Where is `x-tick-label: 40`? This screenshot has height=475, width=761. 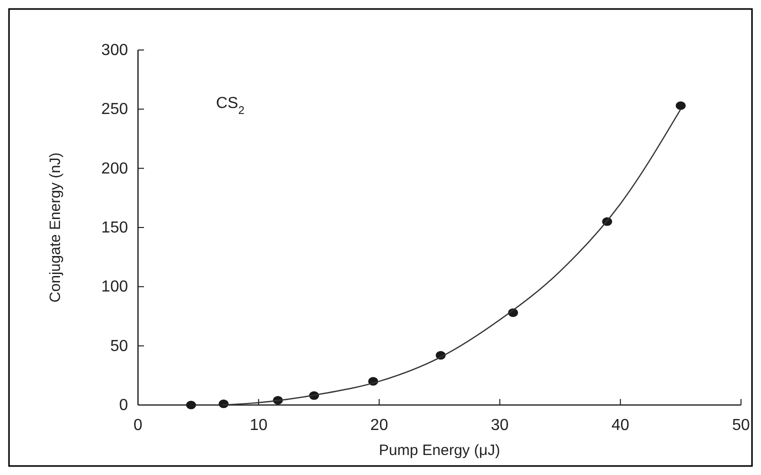 x-tick-label: 40 is located at coordinates (621, 425).